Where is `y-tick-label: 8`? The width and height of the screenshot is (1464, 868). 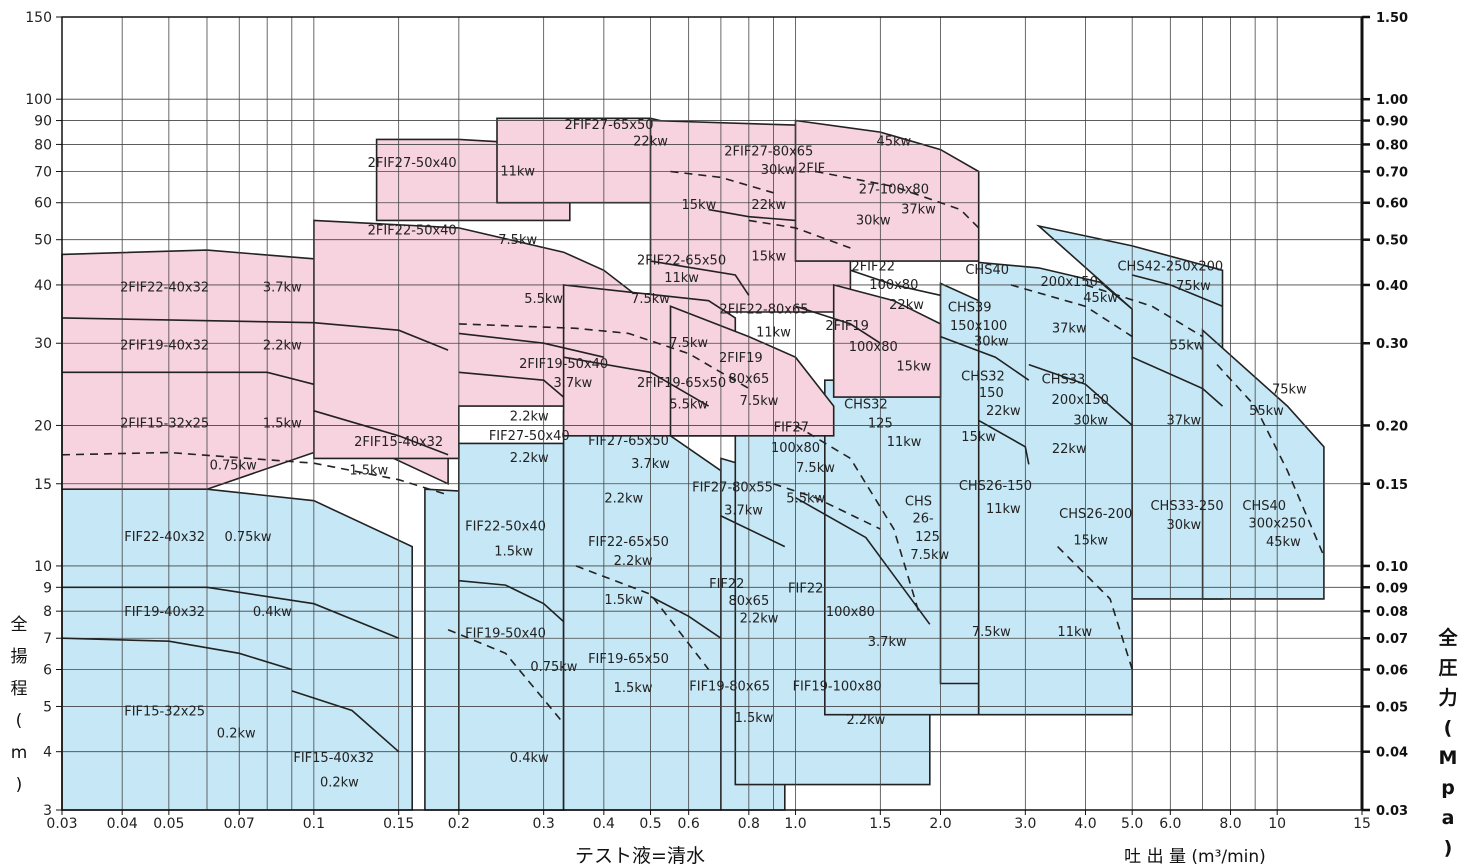
y-tick-label: 8 is located at coordinates (47, 612).